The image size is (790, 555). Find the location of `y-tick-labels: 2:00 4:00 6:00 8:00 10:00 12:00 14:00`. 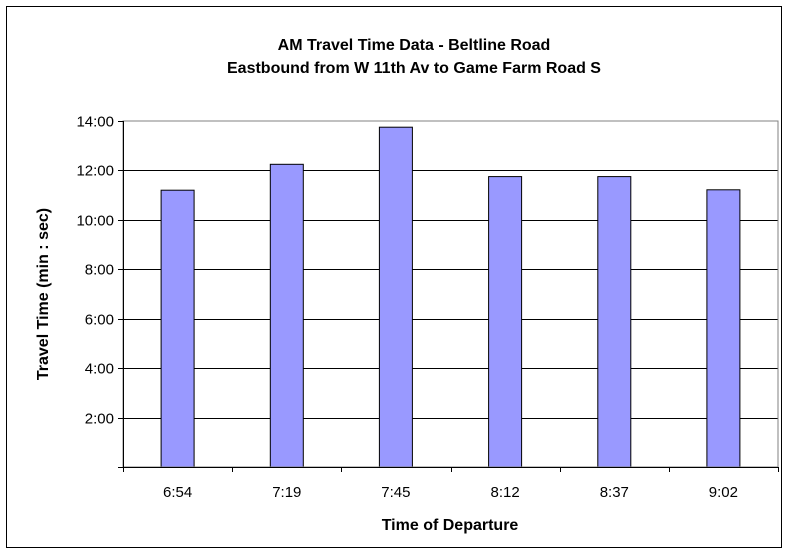

y-tick-labels: 2:00 4:00 6:00 8:00 10:00 12:00 14:00 is located at coordinates (95, 271).